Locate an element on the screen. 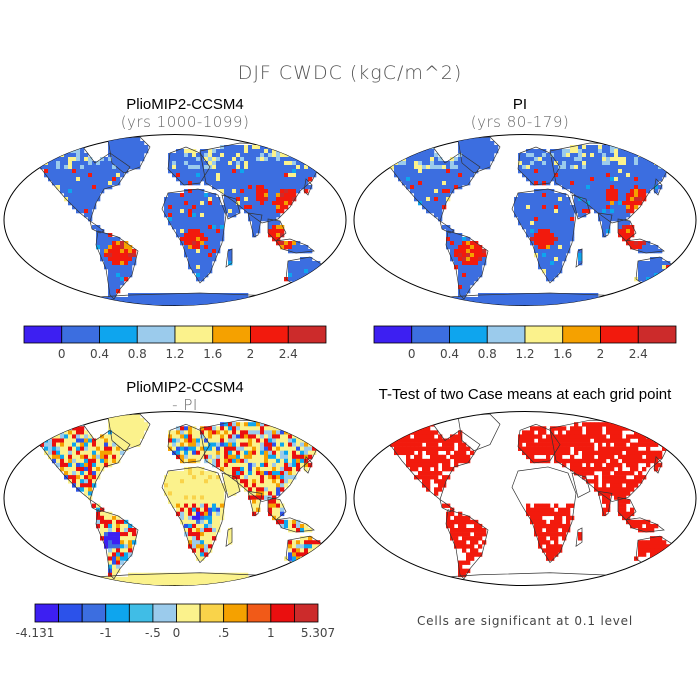 This screenshot has width=700, height=700. colorbar-tick-label: -4.131 is located at coordinates (35, 633).